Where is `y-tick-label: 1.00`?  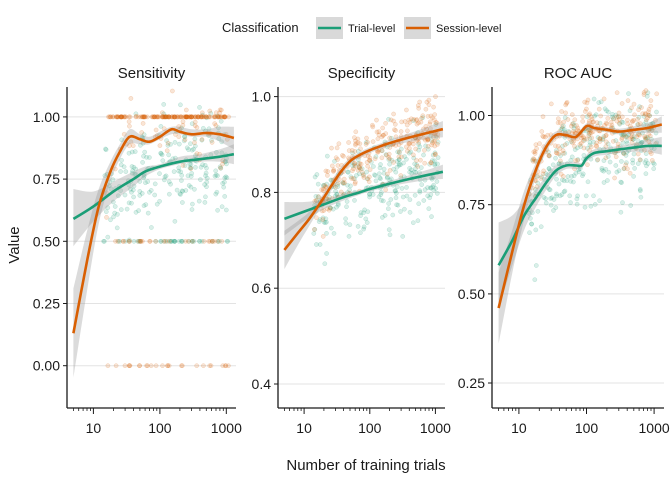
y-tick-label: 1.00 is located at coordinates (471, 116).